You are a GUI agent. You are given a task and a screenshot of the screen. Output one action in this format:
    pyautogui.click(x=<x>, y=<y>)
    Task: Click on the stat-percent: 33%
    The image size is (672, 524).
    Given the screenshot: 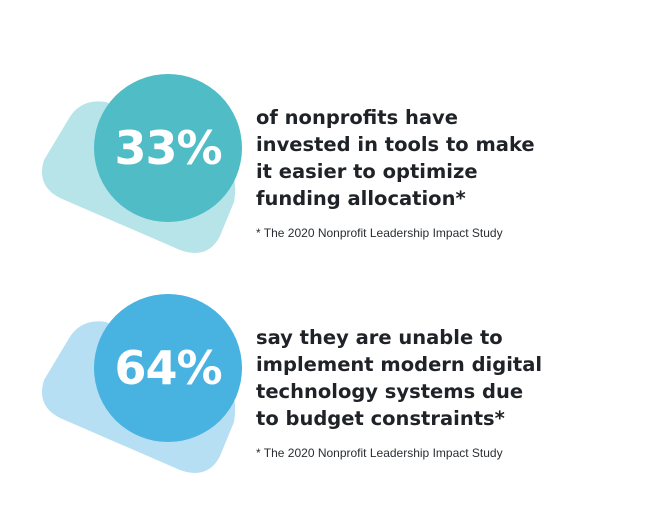 What is the action you would take?
    pyautogui.click(x=168, y=148)
    